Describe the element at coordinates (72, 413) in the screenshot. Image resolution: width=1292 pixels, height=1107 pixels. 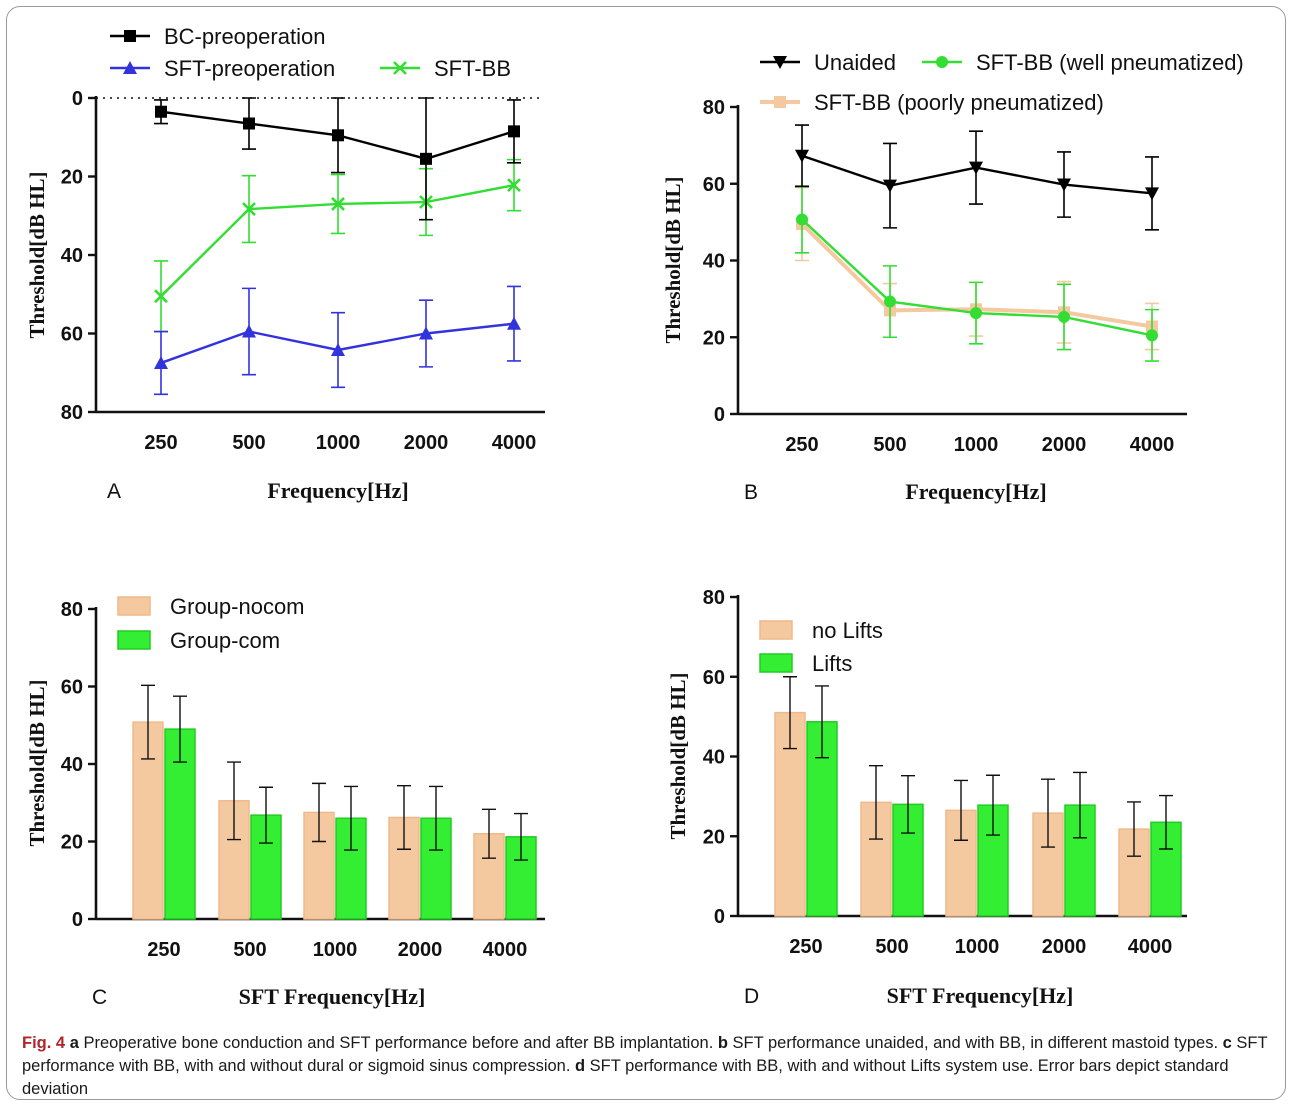
I see `y-tick-label: 80` at that location.